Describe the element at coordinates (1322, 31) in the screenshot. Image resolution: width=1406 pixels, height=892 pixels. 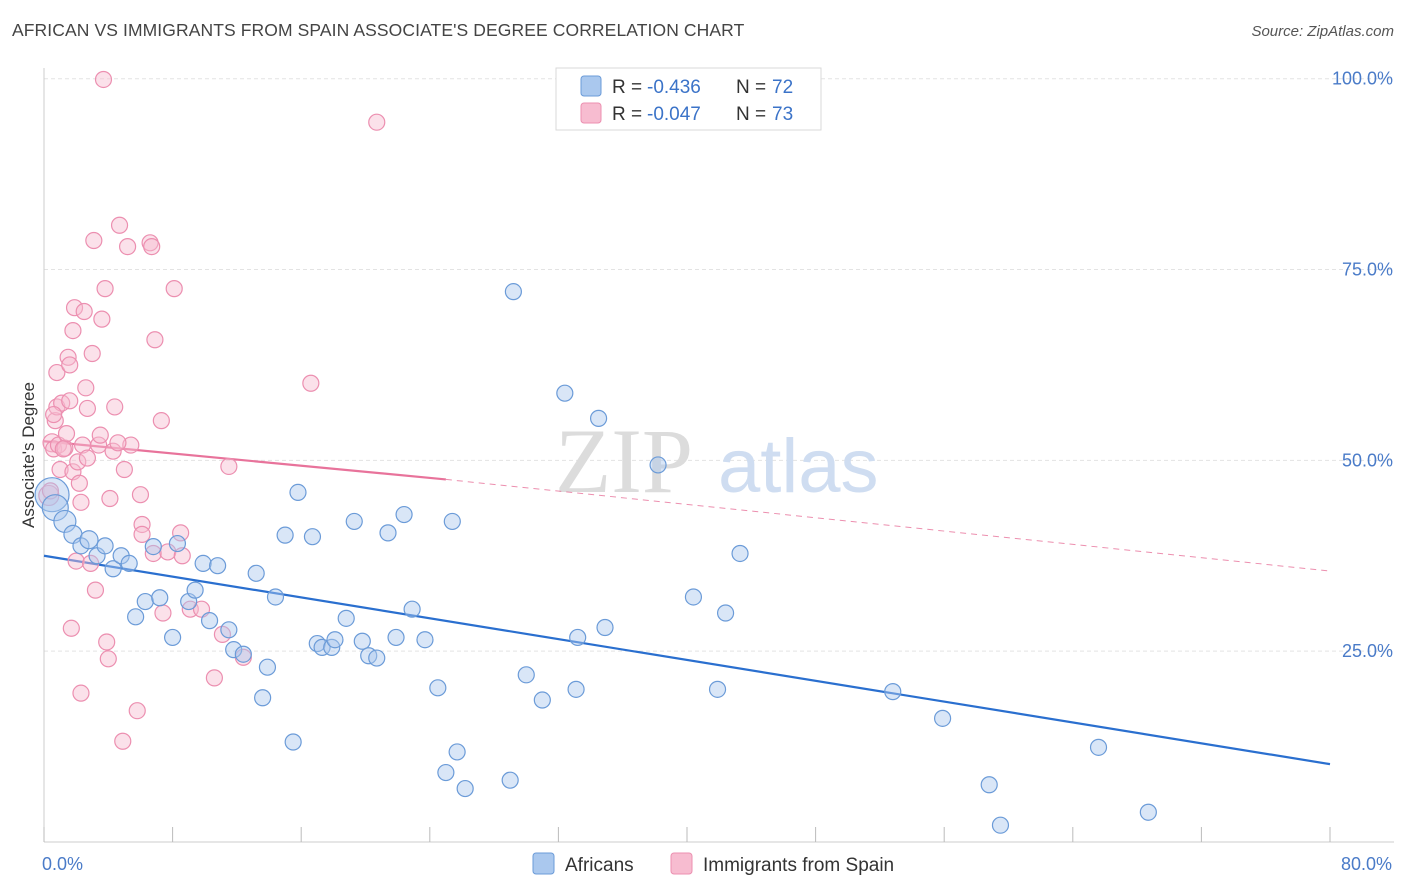
I see `source-label: Source: ZipAtlas.com` at that location.